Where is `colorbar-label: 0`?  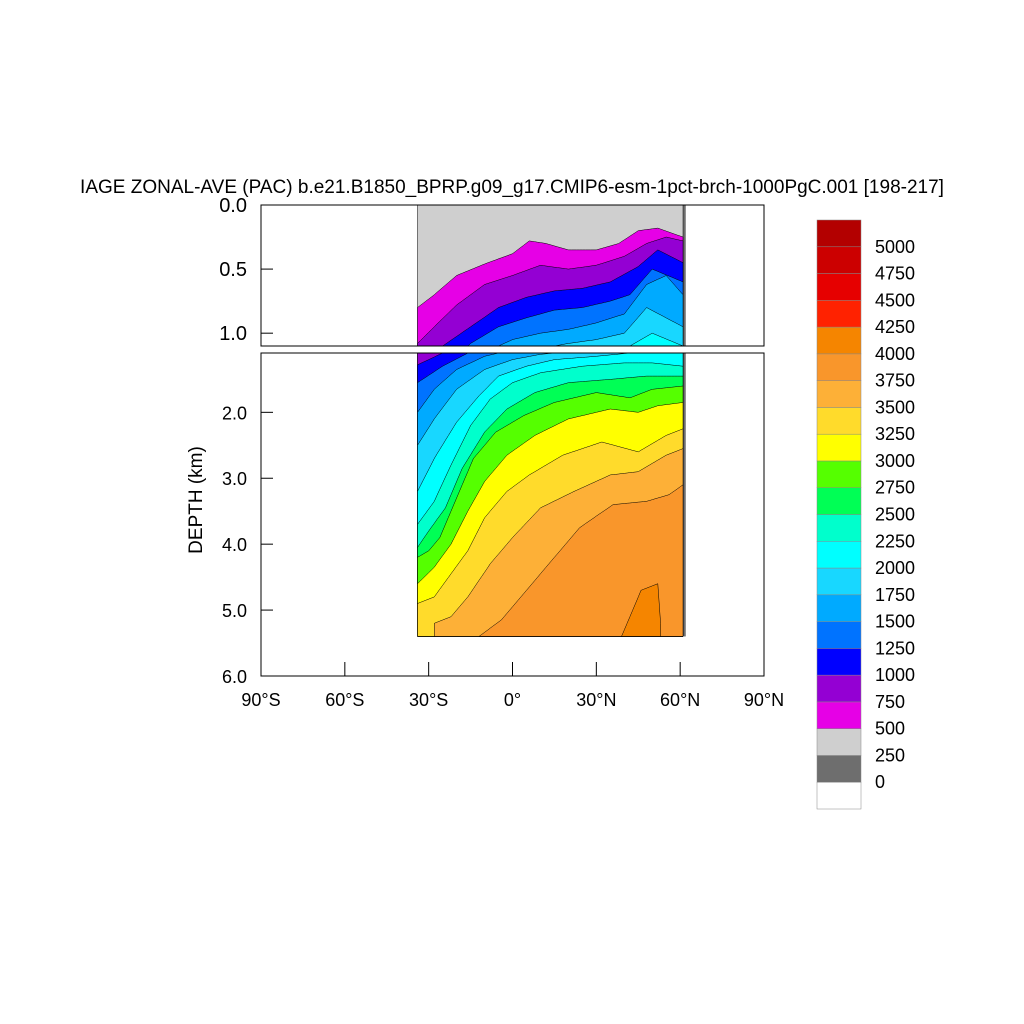 colorbar-label: 0 is located at coordinates (880, 782).